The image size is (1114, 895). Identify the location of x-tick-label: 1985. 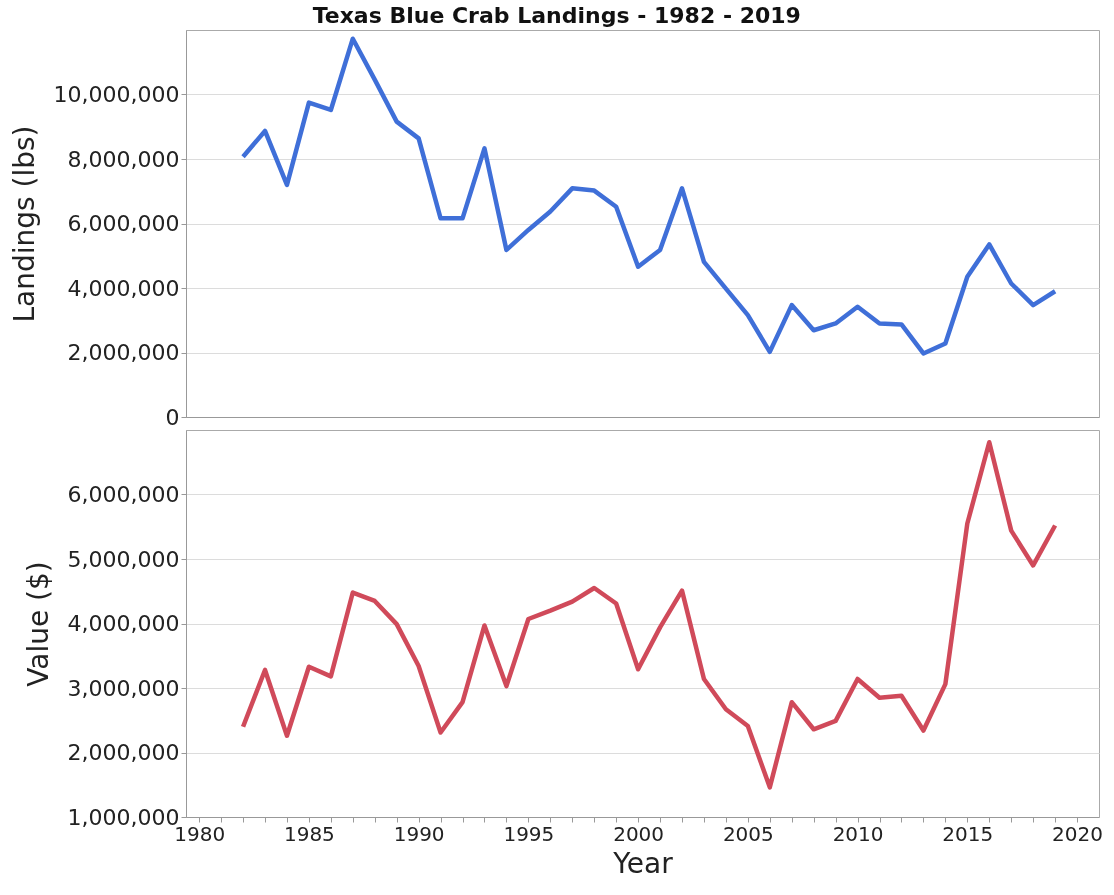
(309, 833).